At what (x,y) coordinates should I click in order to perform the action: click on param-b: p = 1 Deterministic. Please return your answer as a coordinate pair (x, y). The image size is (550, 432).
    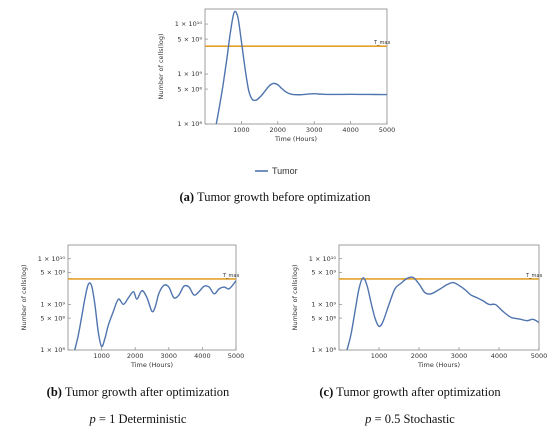
    Looking at the image, I should click on (138, 419).